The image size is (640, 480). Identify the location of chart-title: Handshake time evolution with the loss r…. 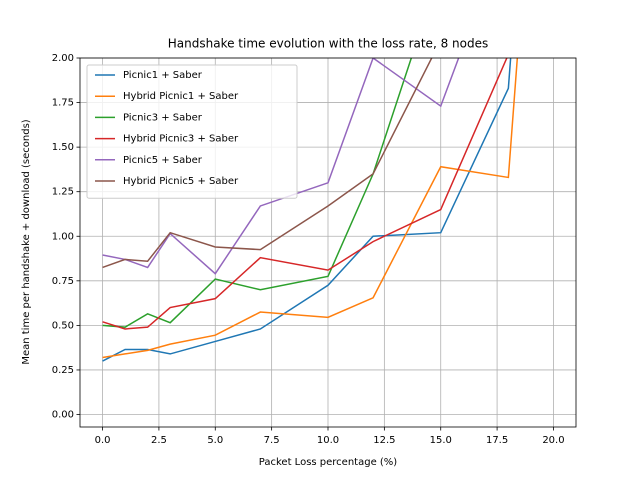
(328, 44).